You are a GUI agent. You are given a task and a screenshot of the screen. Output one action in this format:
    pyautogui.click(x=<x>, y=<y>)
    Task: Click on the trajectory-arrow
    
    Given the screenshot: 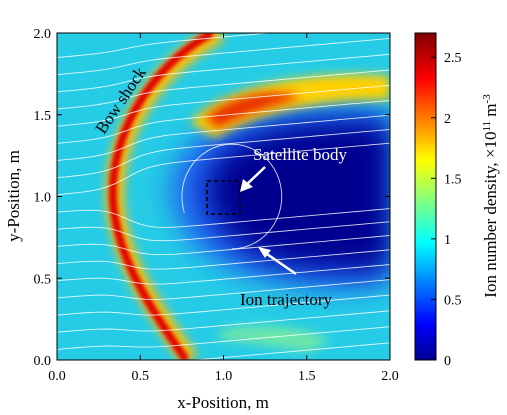 What is the action you would take?
    pyautogui.click(x=277, y=261)
    